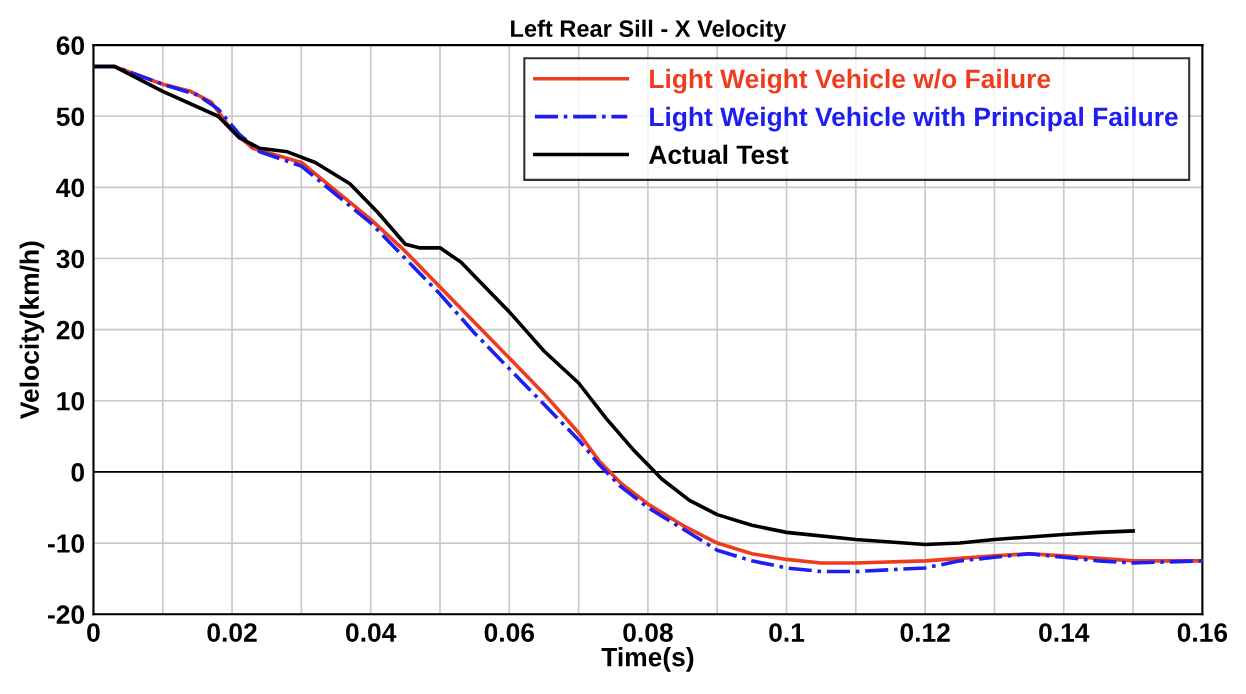 Image resolution: width=1246 pixels, height=694 pixels. Describe the element at coordinates (70, 188) in the screenshot. I see `y-tick-label: 40` at that location.